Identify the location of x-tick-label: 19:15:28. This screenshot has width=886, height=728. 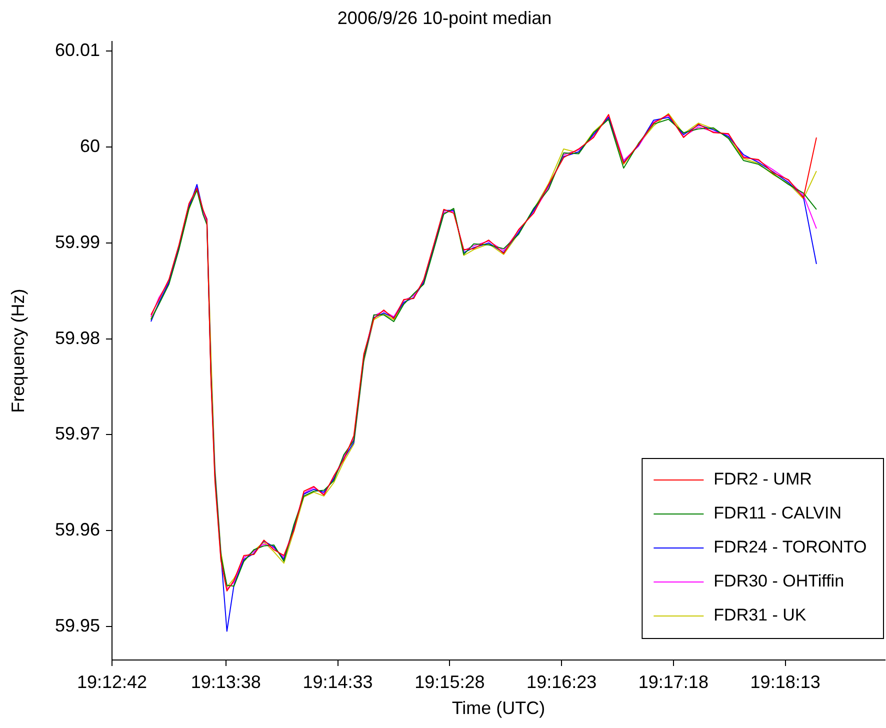
(449, 682).